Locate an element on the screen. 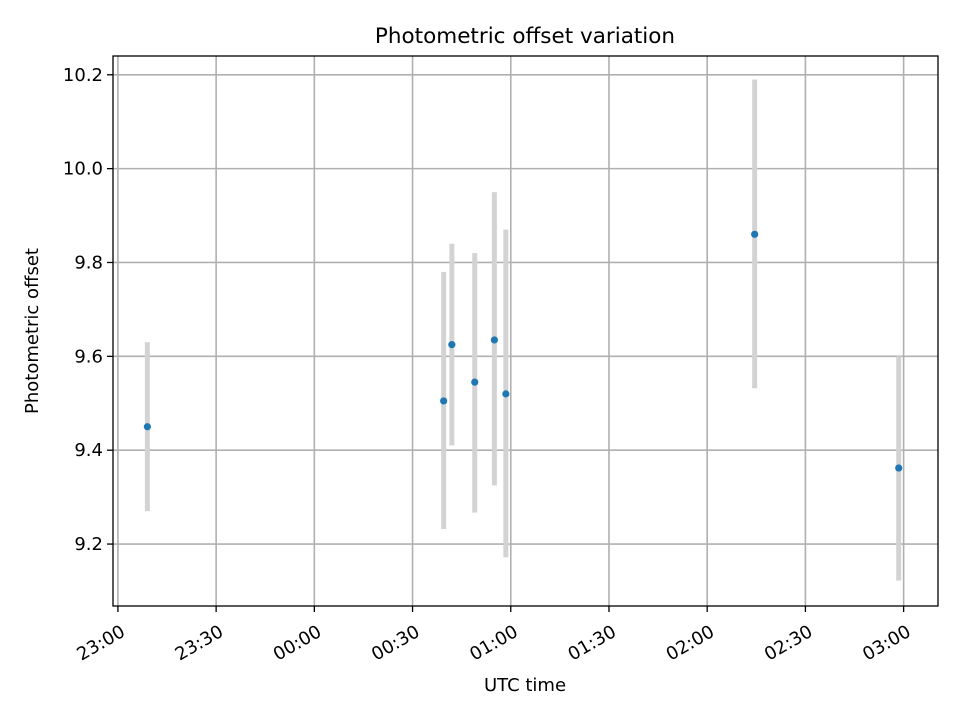  y-axis-title: Photometric offset is located at coordinates (32, 331).